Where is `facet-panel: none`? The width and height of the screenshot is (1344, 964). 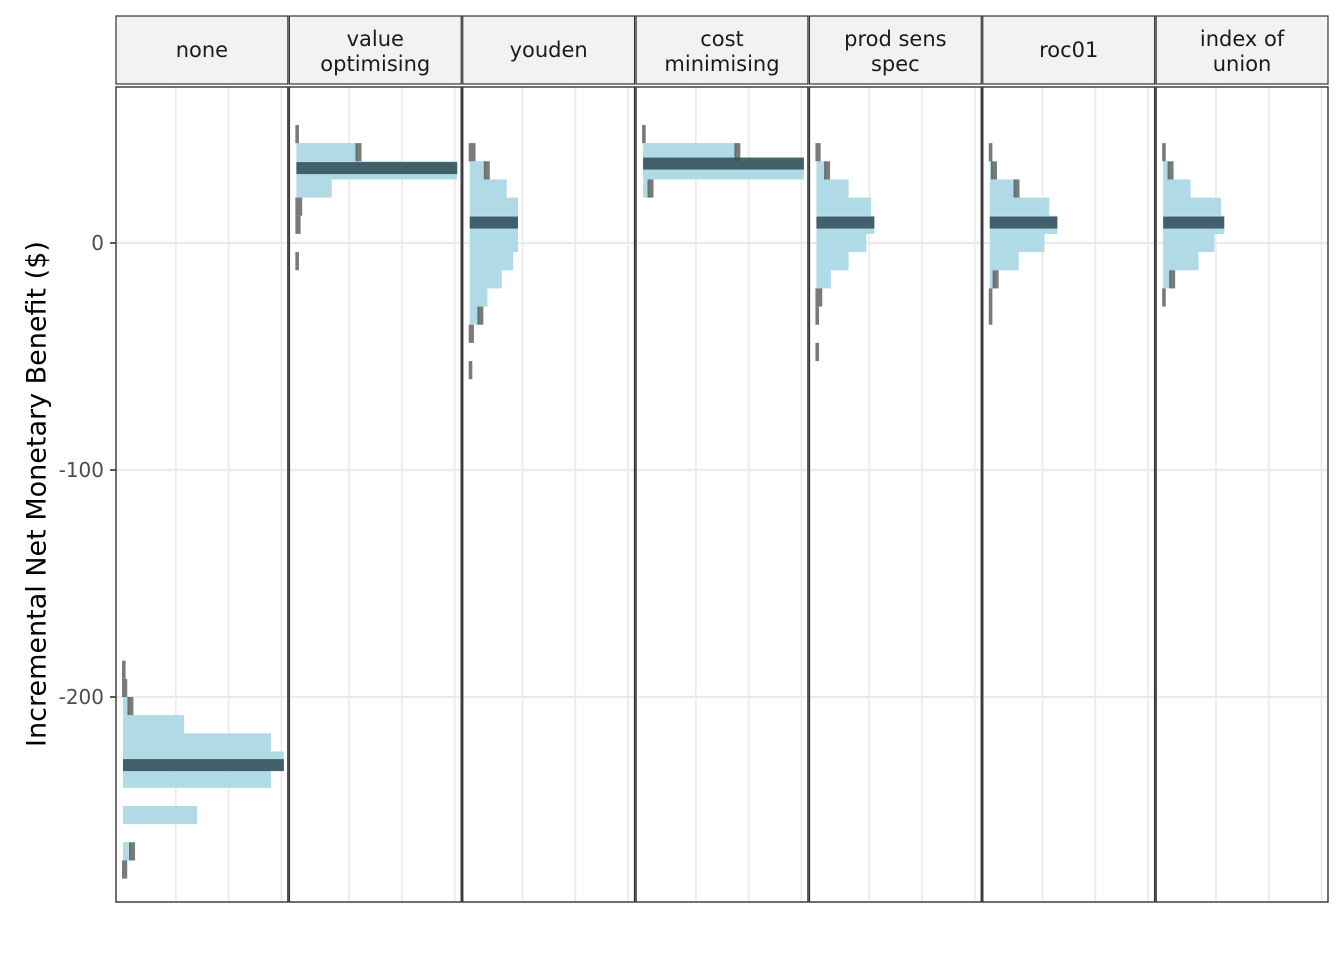
facet-panel: none is located at coordinates (202, 459).